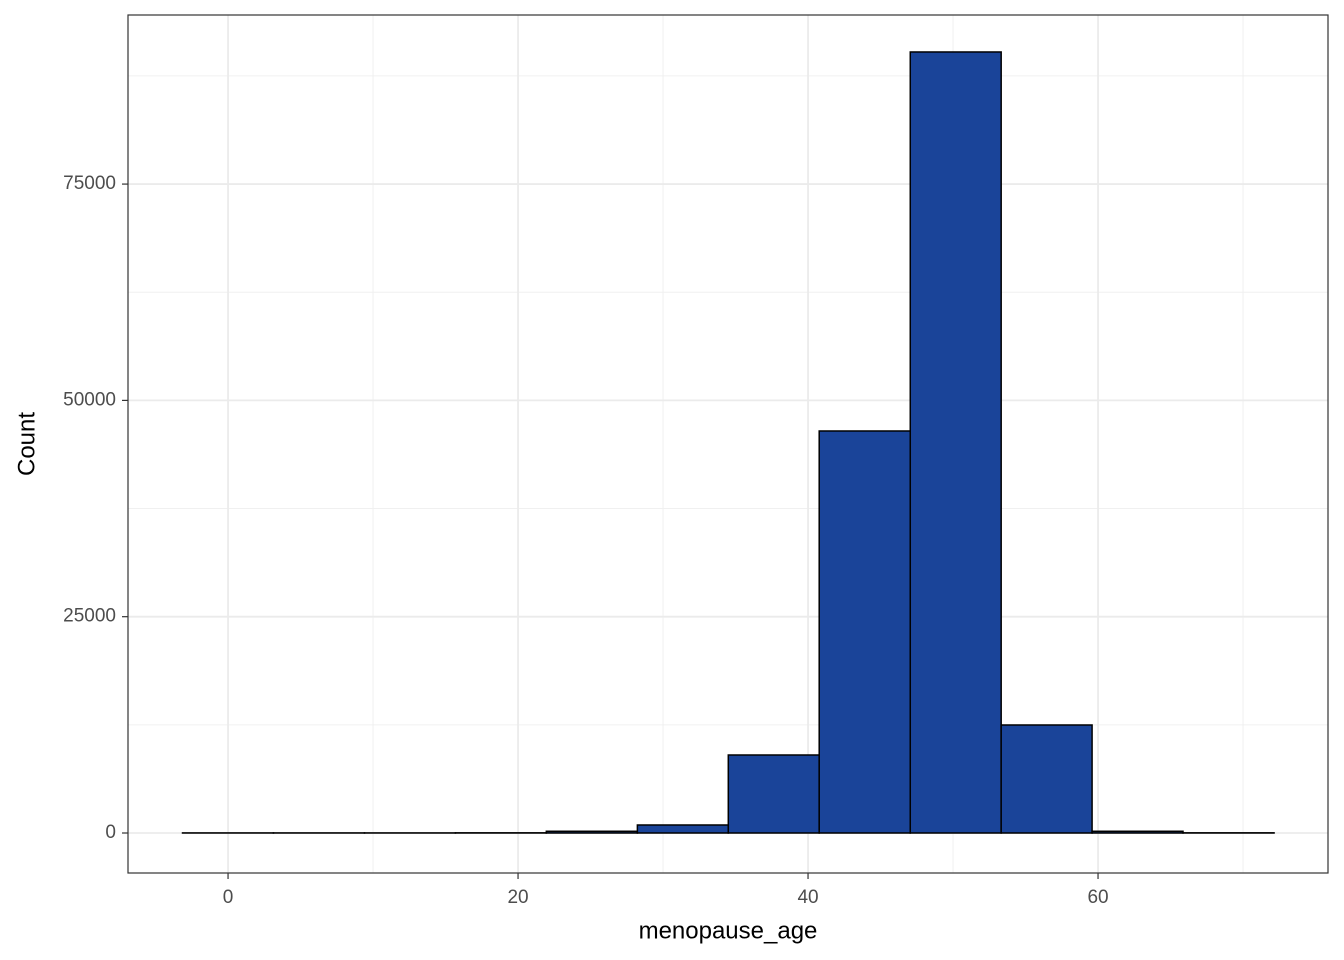 Image resolution: width=1344 pixels, height=960 pixels. What do you see at coordinates (728, 930) in the screenshot?
I see `x-axis-title: menopause_age` at bounding box center [728, 930].